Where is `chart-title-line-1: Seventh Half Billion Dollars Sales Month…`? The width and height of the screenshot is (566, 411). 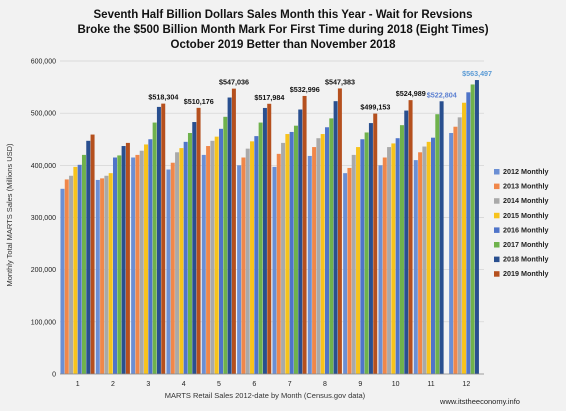 chart-title-line-1: Seventh Half Billion Dollars Sales Month… is located at coordinates (283, 15).